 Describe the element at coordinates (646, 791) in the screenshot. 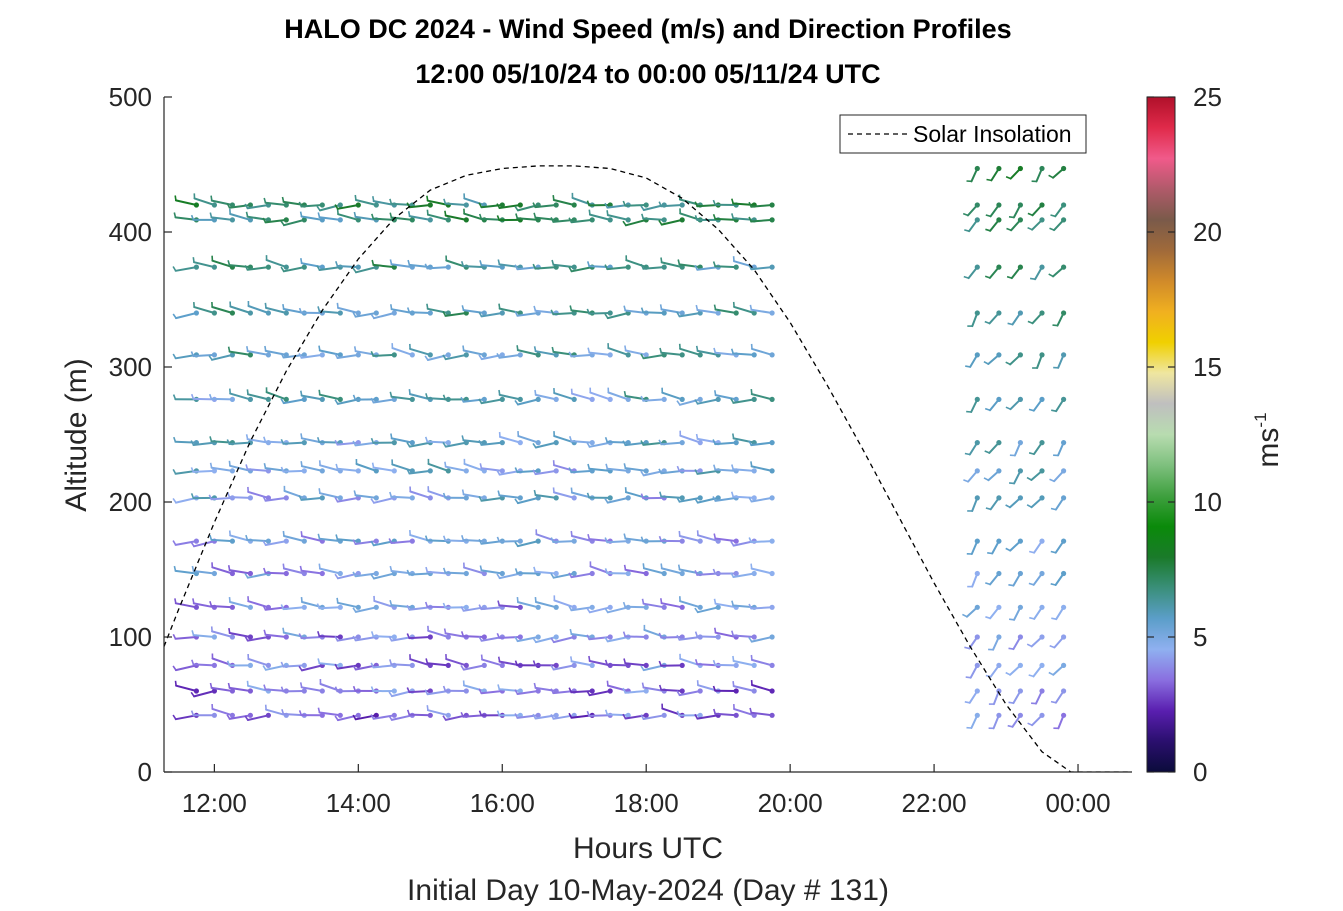

I see `x-axis-ticks: 12:00 14:00 16:00 18:00 20:00 22:00 00:00` at that location.